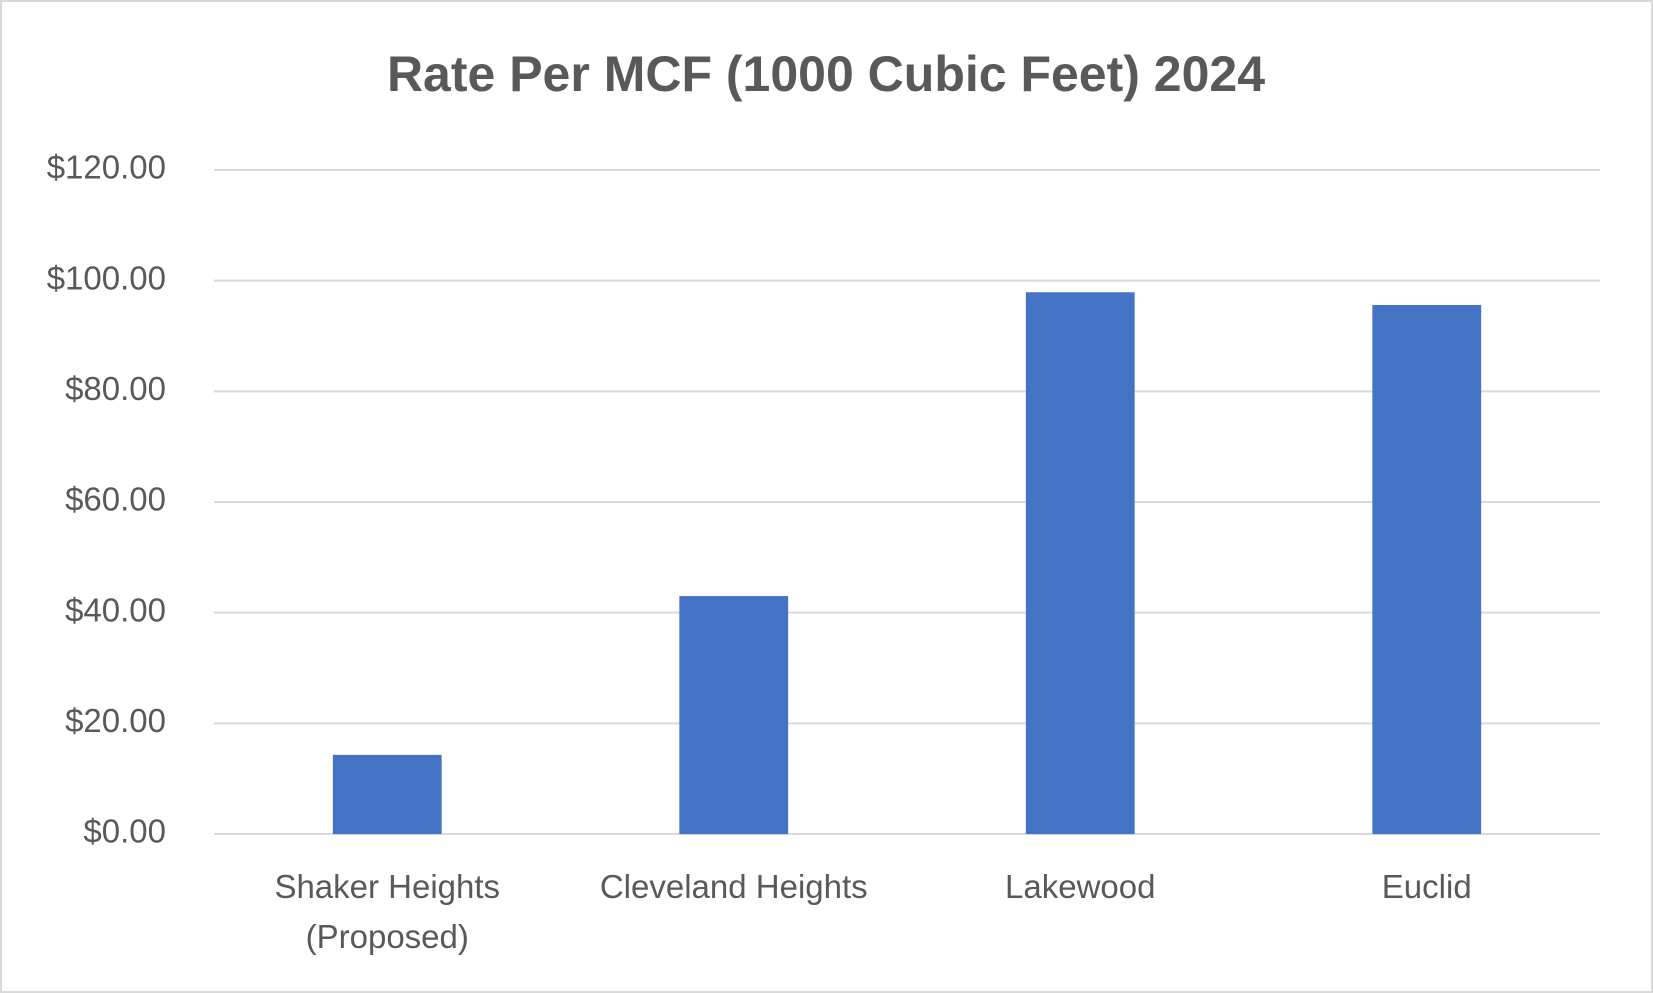 The image size is (1653, 993). What do you see at coordinates (106, 277) in the screenshot?
I see `y-tick-label: $100.00` at bounding box center [106, 277].